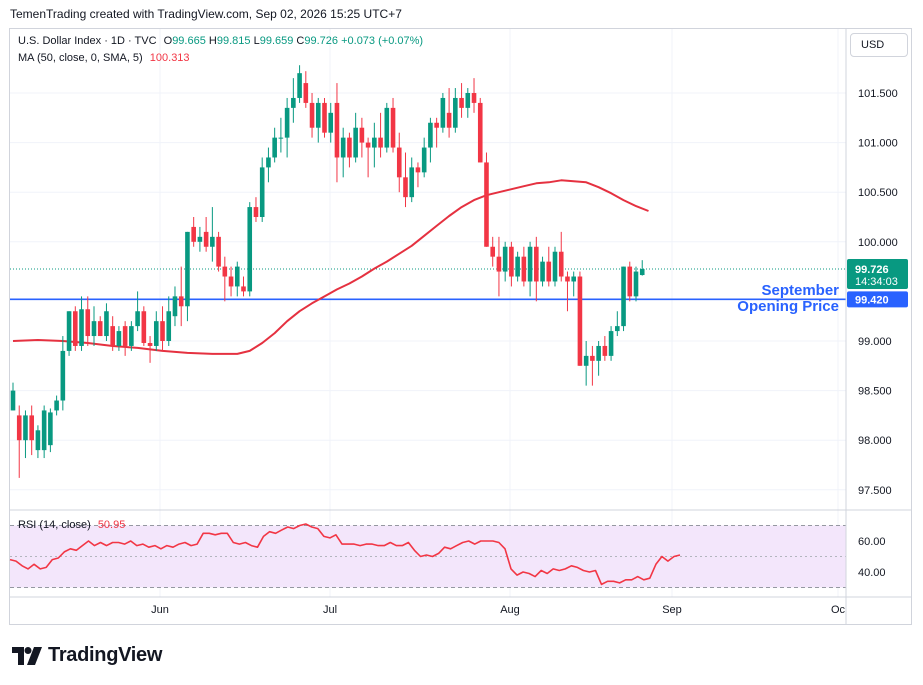 Image resolution: width=923 pixels, height=685 pixels. I want to click on x-tick-label: Jun, so click(160, 610).